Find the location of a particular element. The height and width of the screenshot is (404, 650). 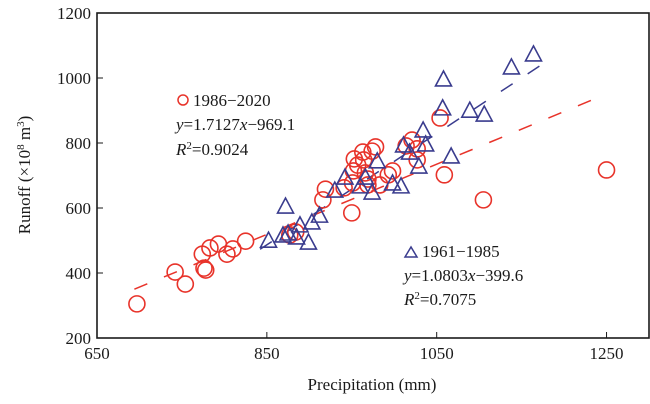

y-axis-title: Runoff (×108 m3) is located at coordinates (24, 175).